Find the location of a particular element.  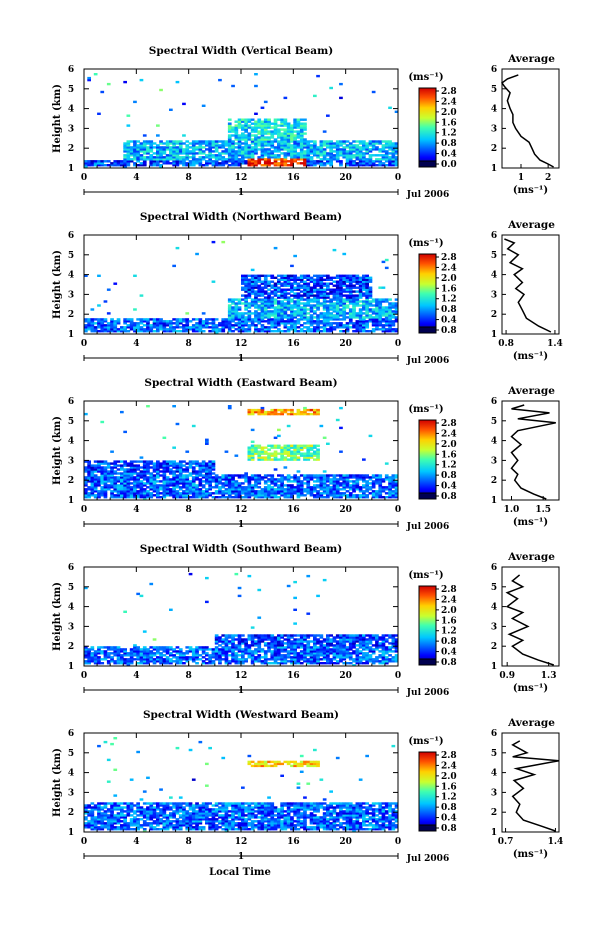

average-x-tick-label: 1.0 is located at coordinates (512, 510).